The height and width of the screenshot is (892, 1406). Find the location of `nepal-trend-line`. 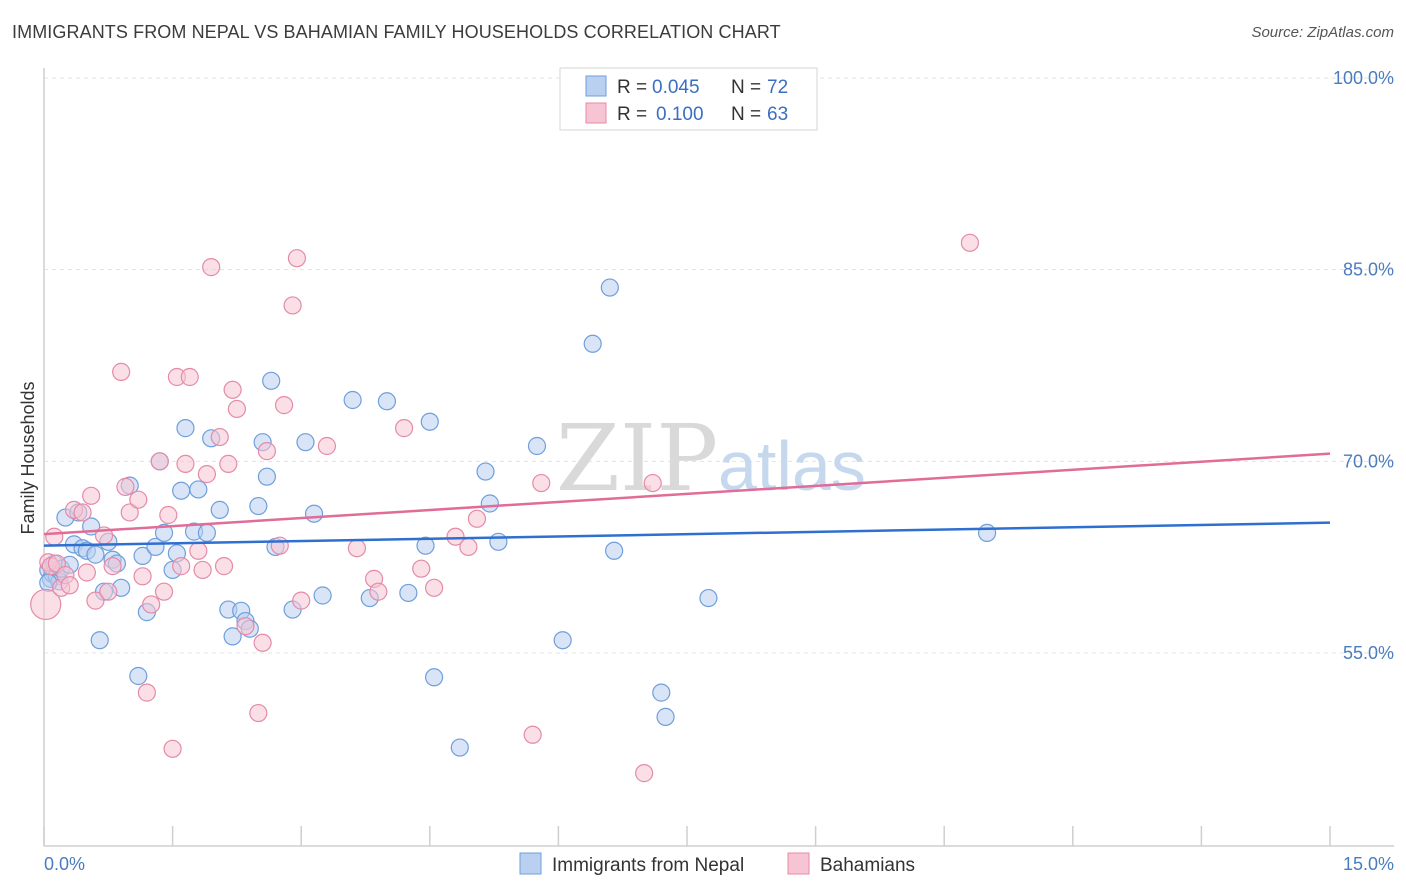

nepal-trend-line is located at coordinates (687, 534).